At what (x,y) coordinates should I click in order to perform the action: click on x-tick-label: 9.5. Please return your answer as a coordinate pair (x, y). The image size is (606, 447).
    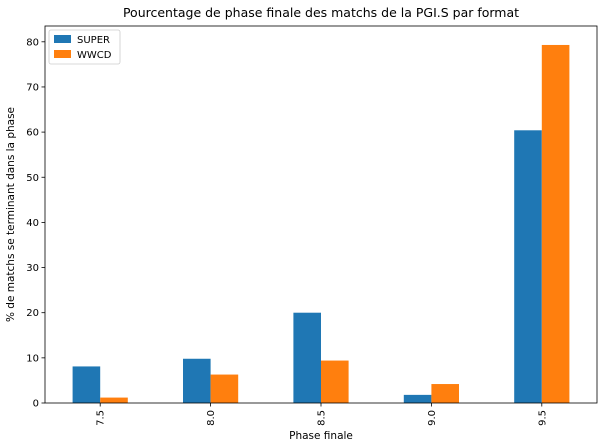
    Looking at the image, I should click on (542, 418).